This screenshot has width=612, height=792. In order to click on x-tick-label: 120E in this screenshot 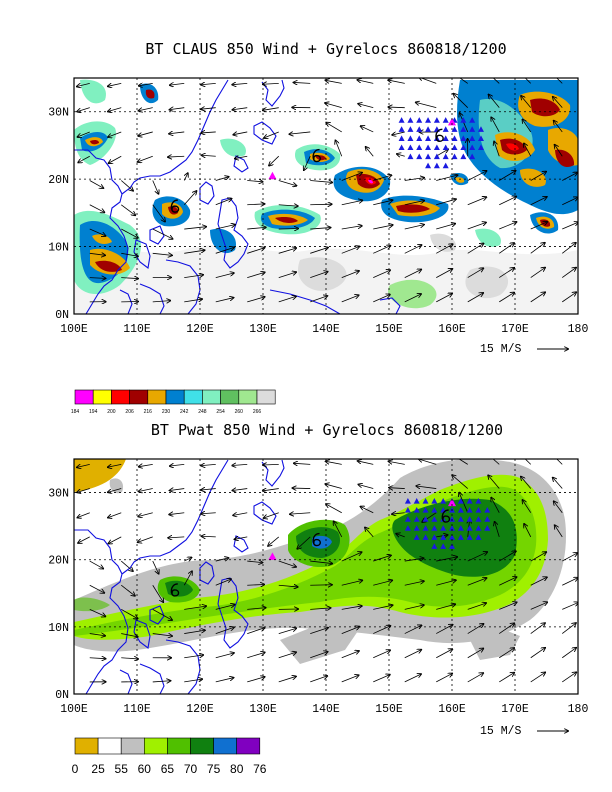, I will do `click(200, 709)`.